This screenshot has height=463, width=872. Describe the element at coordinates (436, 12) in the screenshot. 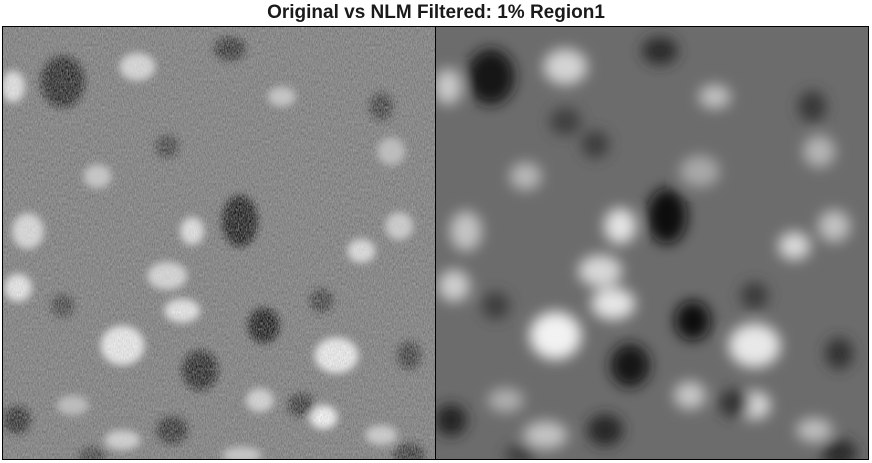

I see `figure-title: Original vs NLM Filtered: 1% Region1` at that location.